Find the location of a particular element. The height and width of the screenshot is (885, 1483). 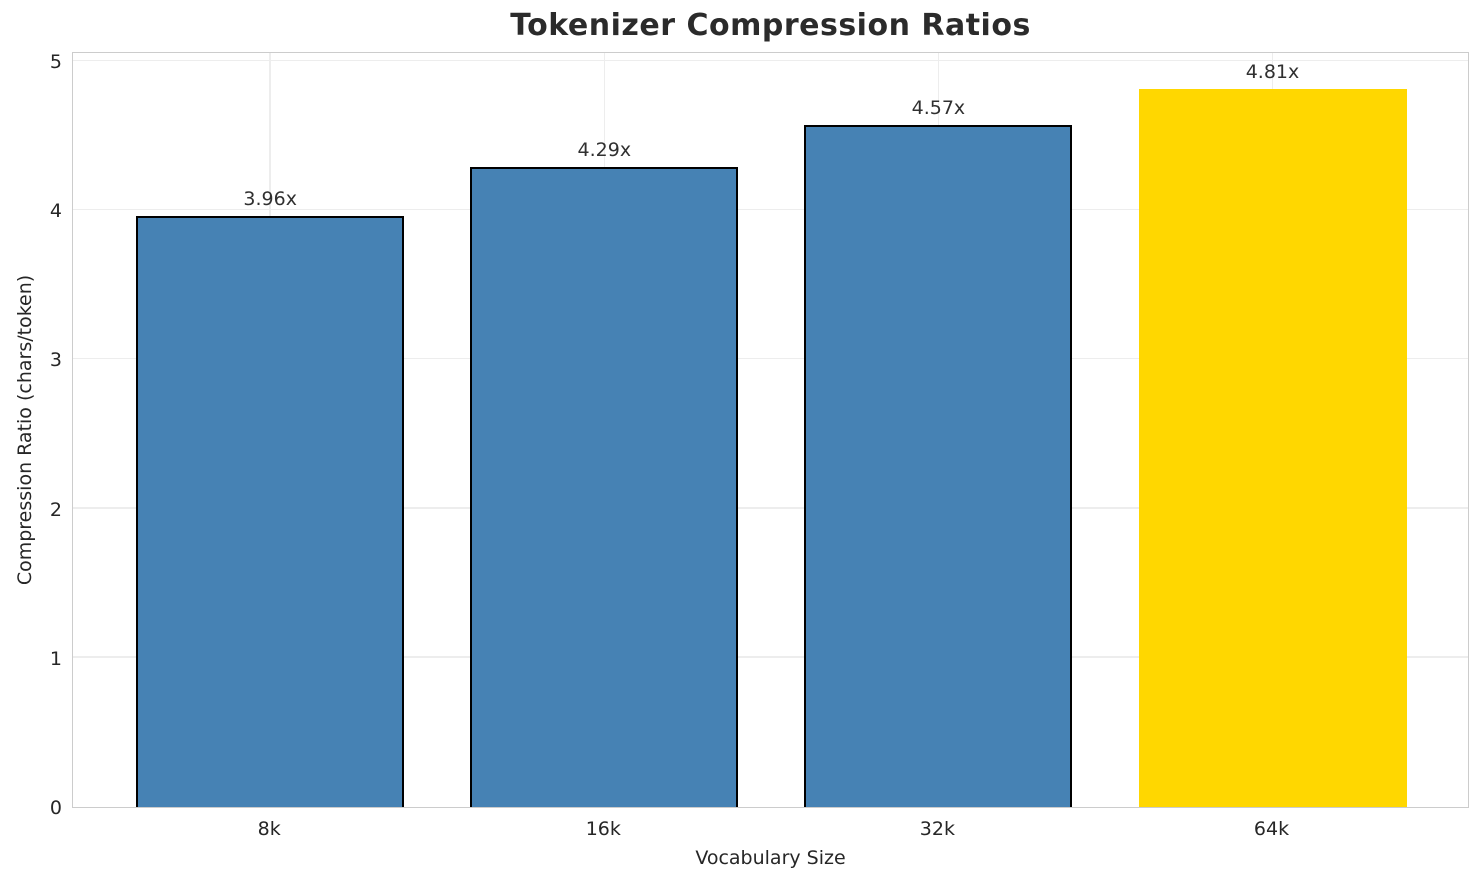

bar-value-label-8k: 3.96x is located at coordinates (270, 199).